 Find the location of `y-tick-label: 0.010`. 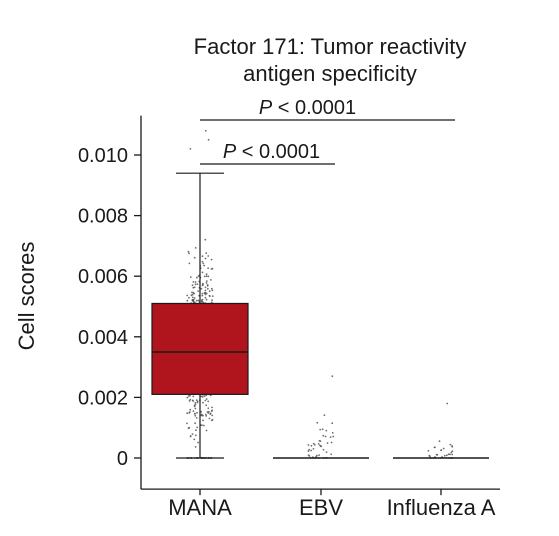

y-tick-label: 0.010 is located at coordinates (103, 156).